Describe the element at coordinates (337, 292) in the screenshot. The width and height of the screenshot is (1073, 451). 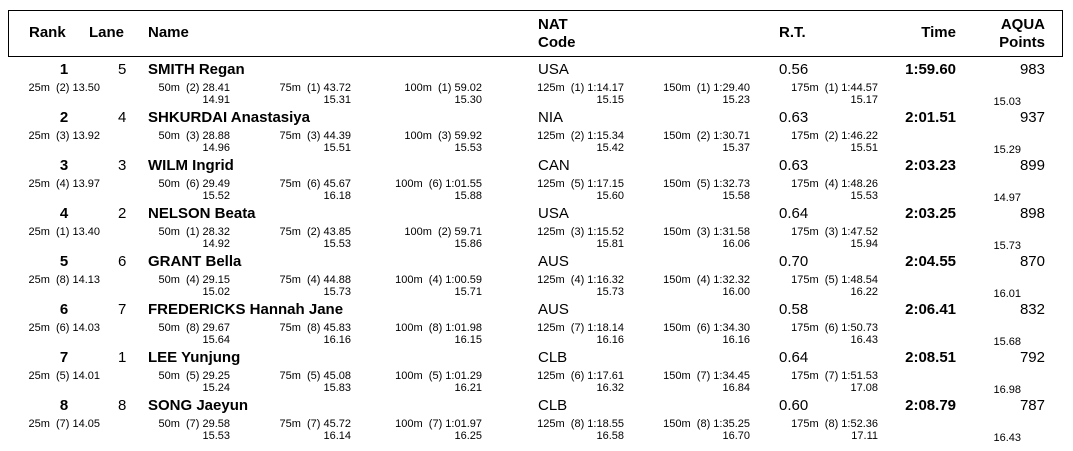
I see `split-lap-75m: 15.73` at that location.